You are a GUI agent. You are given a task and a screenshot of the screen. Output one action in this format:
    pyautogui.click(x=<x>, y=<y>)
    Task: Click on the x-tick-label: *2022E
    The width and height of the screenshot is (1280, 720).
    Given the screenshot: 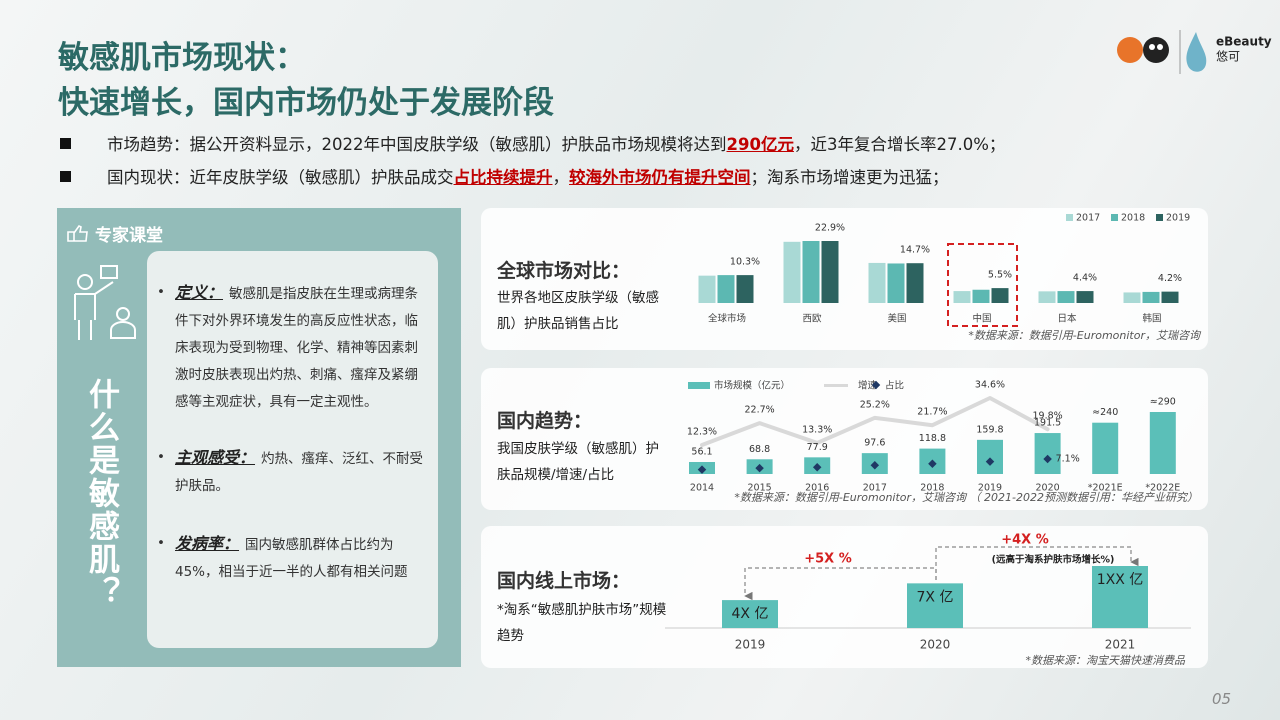 What is the action you would take?
    pyautogui.click(x=1162, y=488)
    